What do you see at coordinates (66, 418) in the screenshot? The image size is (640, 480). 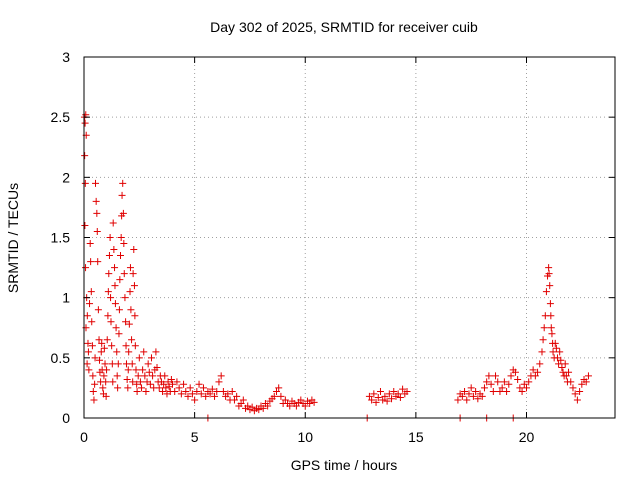 I see `y-tick-label: 0` at bounding box center [66, 418].